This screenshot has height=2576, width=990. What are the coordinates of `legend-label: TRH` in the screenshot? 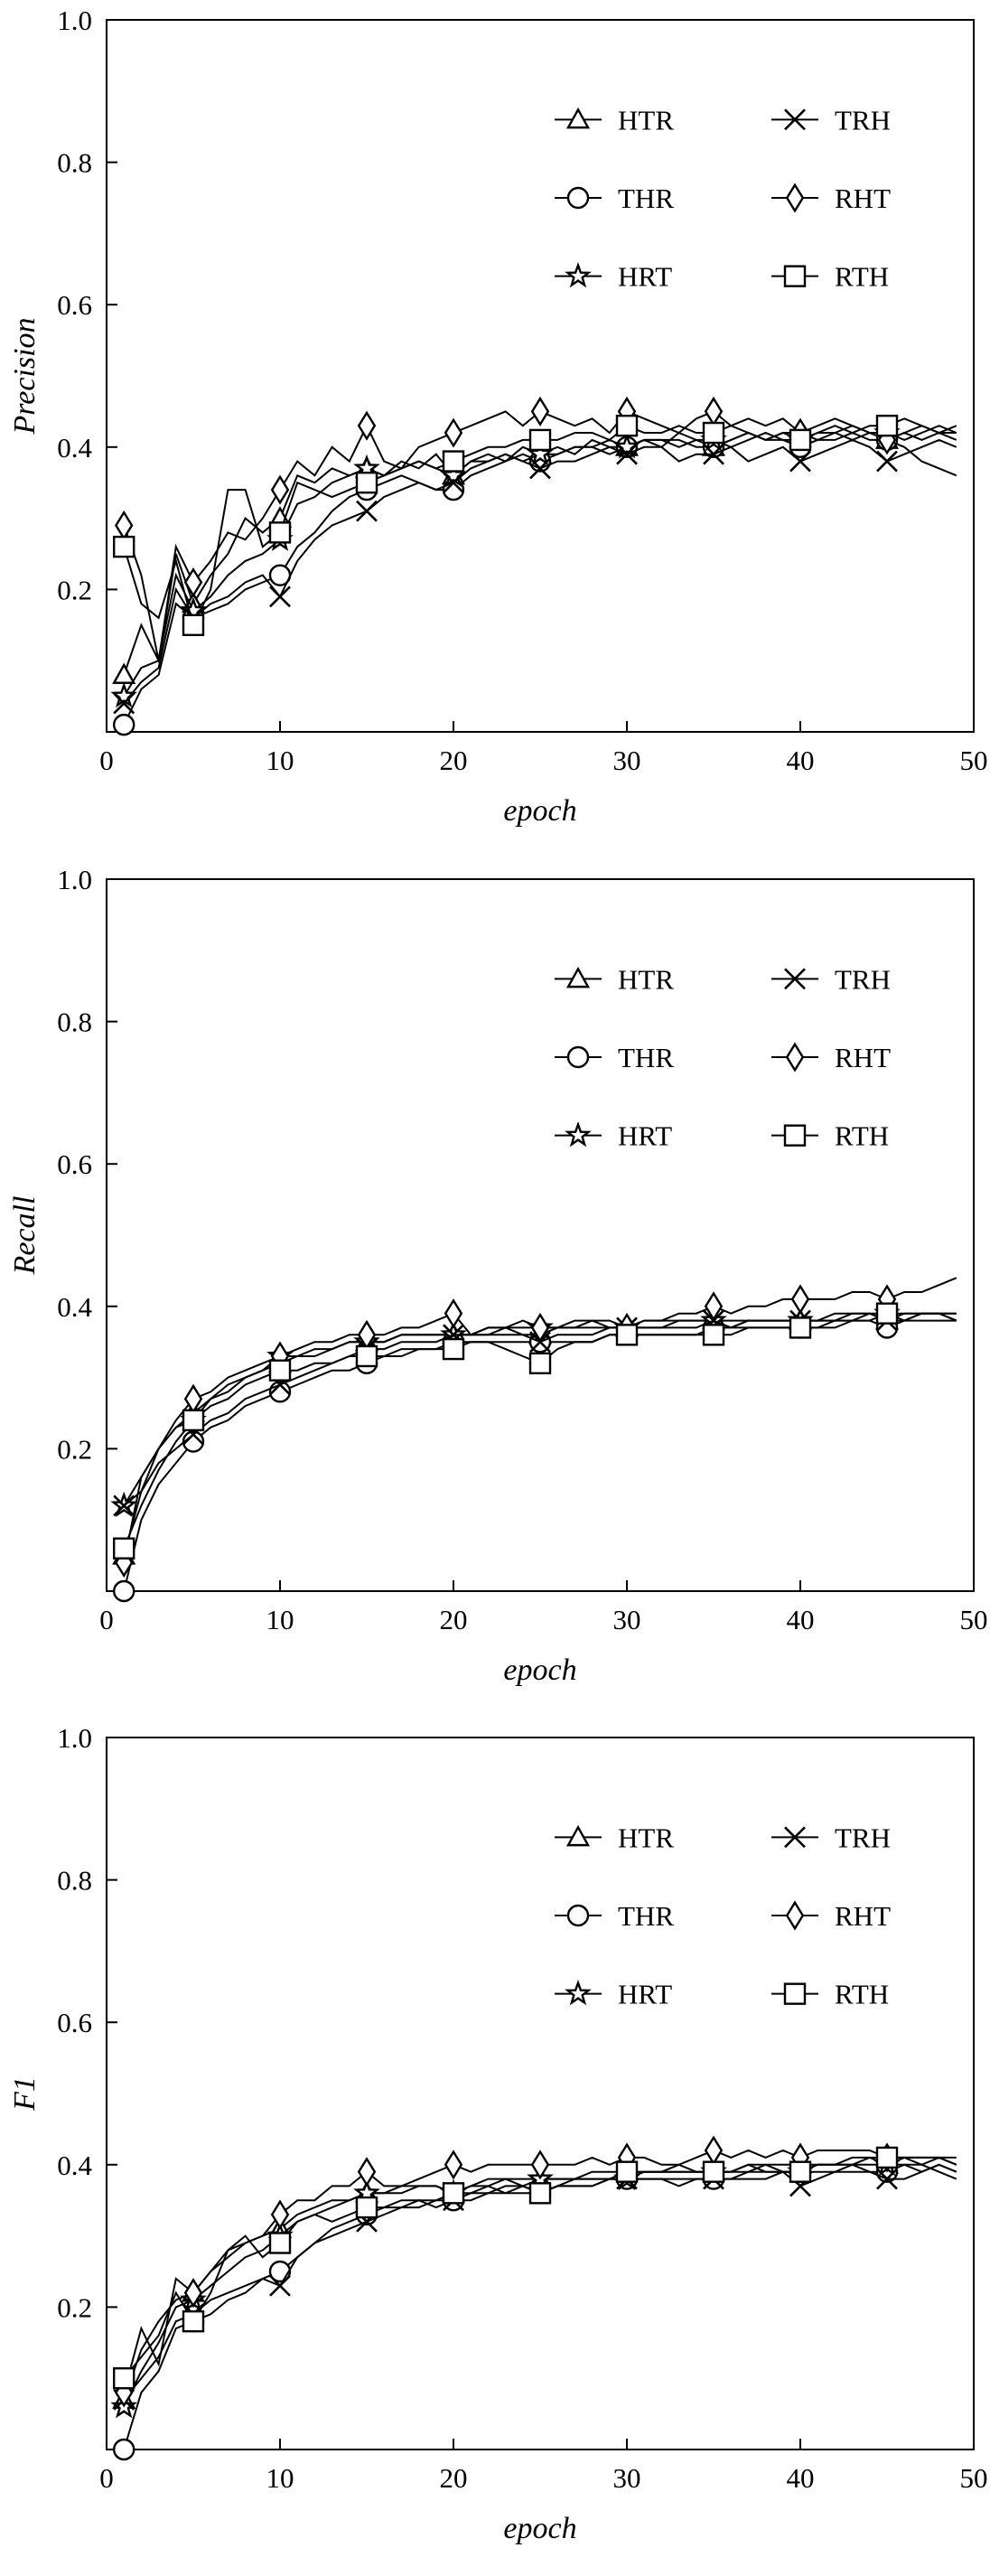 It's located at (863, 979).